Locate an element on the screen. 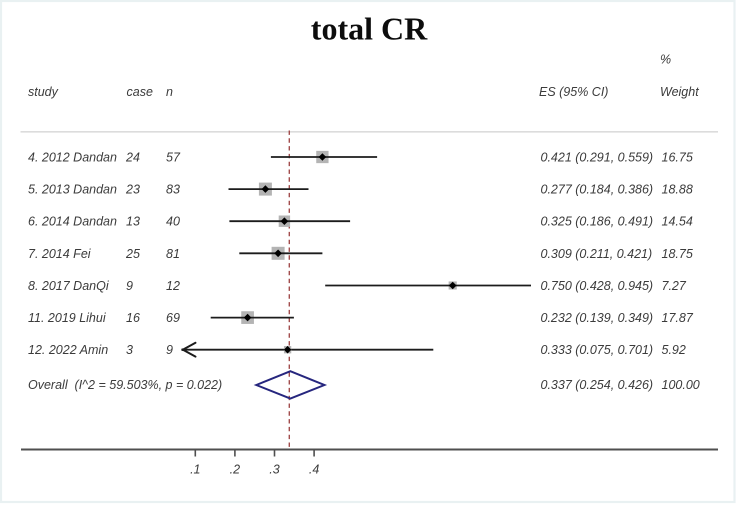 The image size is (749, 513). svg-text: 69 is located at coordinates (173, 318).